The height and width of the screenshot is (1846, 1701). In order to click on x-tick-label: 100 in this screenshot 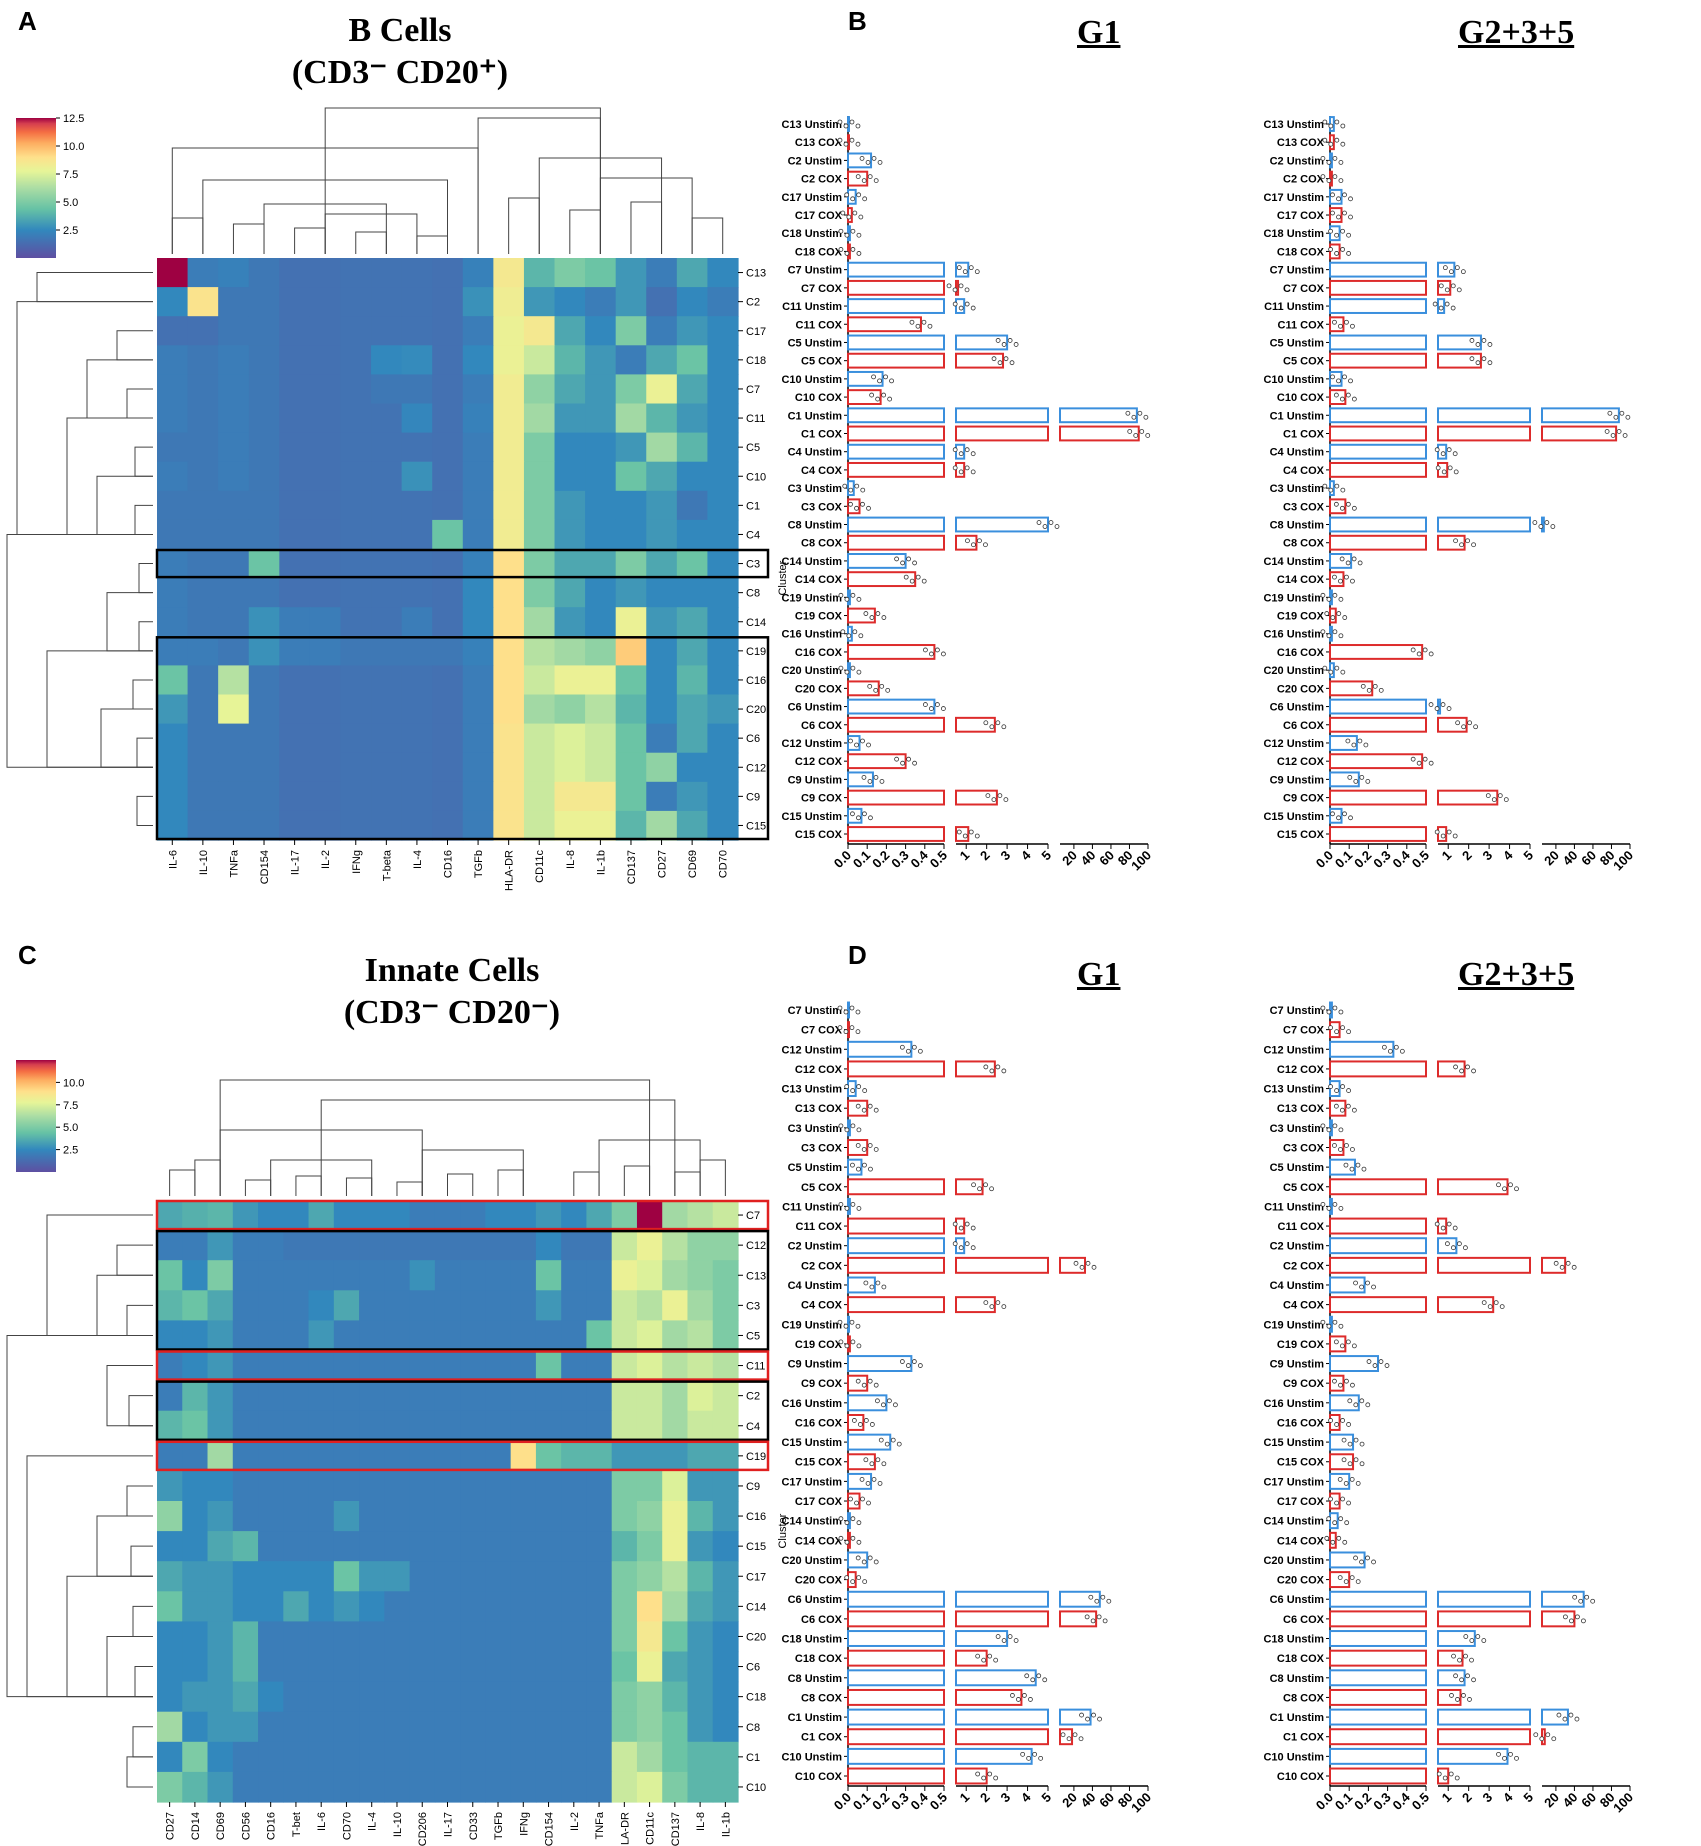, I will do `click(1141, 861)`.